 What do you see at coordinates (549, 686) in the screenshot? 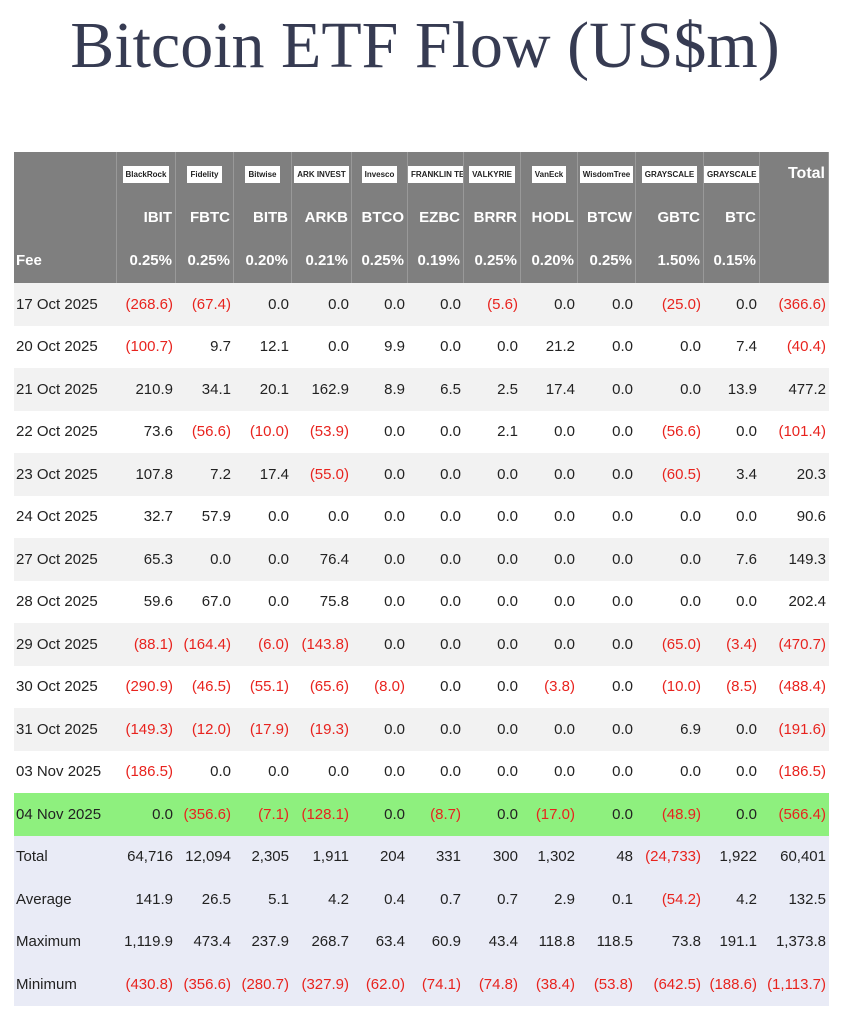
I see `flow-value: (3.8)` at bounding box center [549, 686].